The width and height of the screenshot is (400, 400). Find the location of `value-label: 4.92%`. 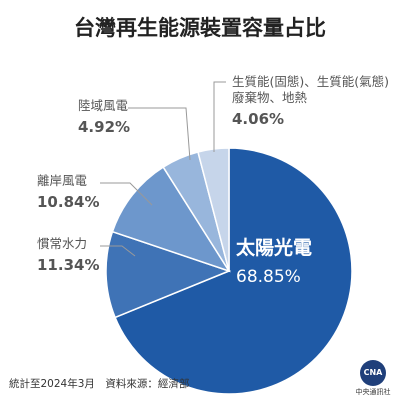

value-label: 4.92% is located at coordinates (104, 127).